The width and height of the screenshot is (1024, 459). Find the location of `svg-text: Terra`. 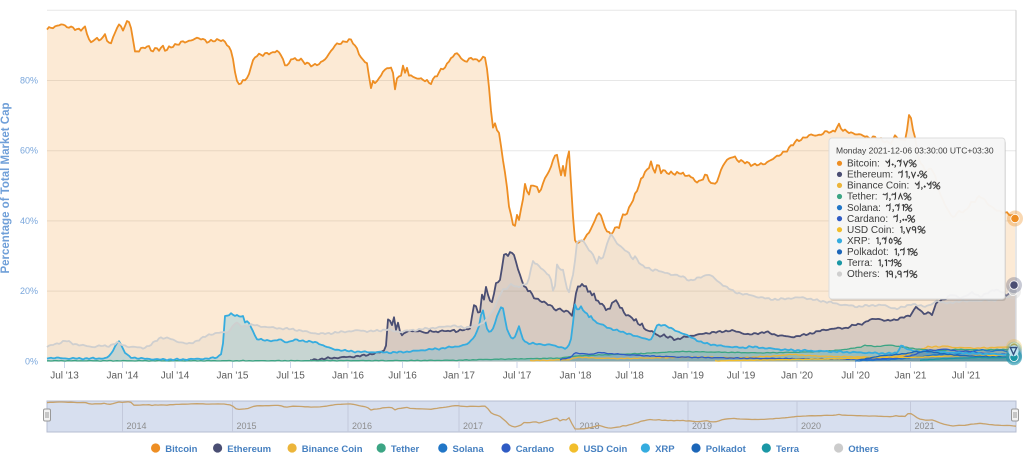

svg-text: Terra is located at coordinates (788, 449).